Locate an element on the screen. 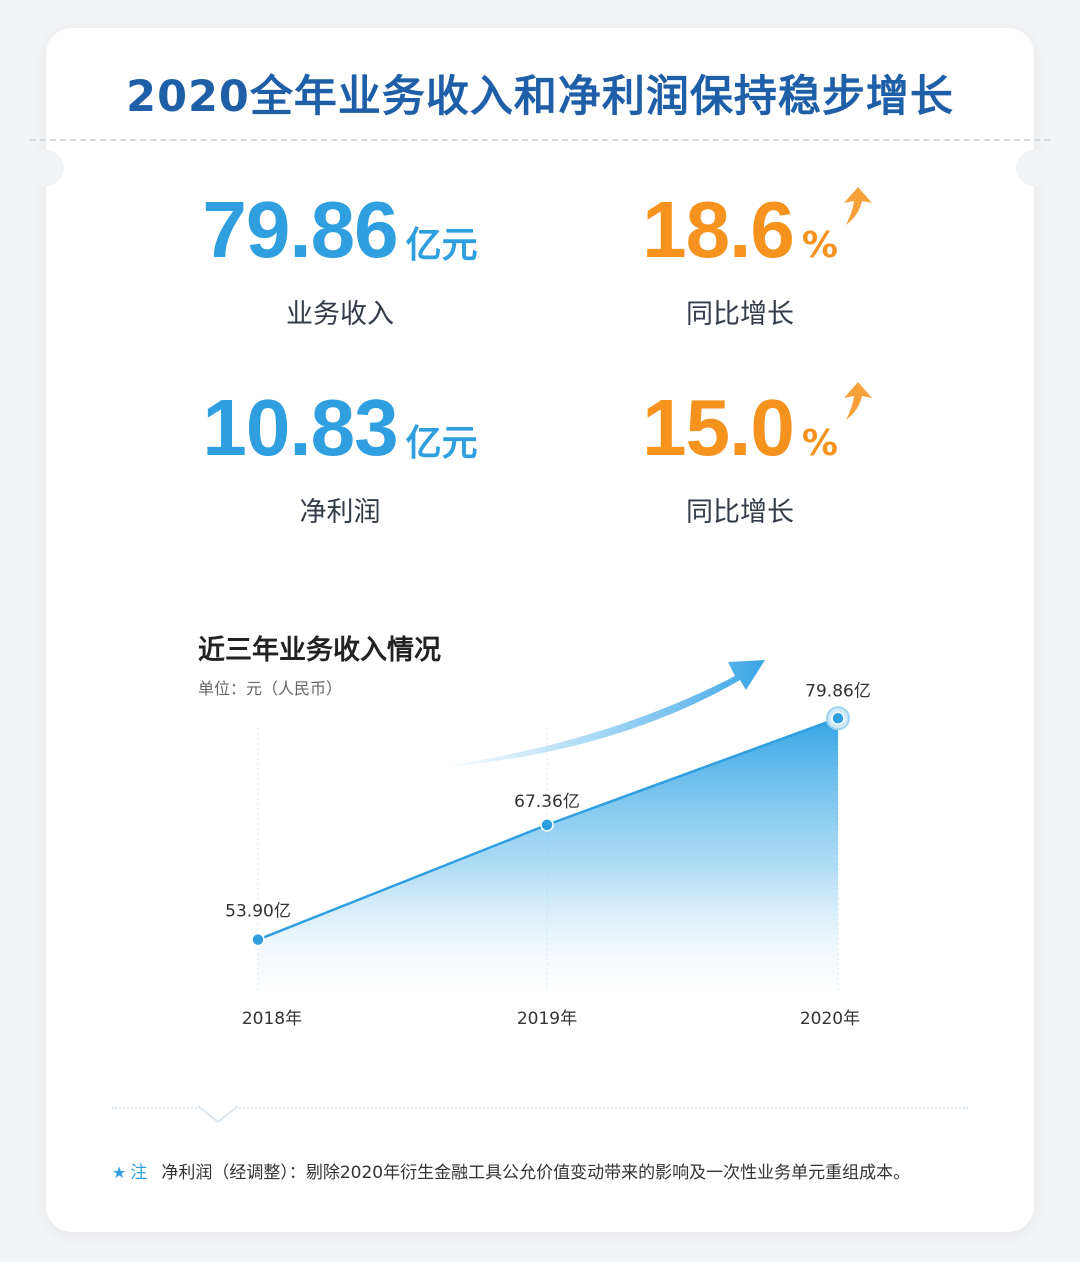  trend-arrow-icon is located at coordinates (598, 714).